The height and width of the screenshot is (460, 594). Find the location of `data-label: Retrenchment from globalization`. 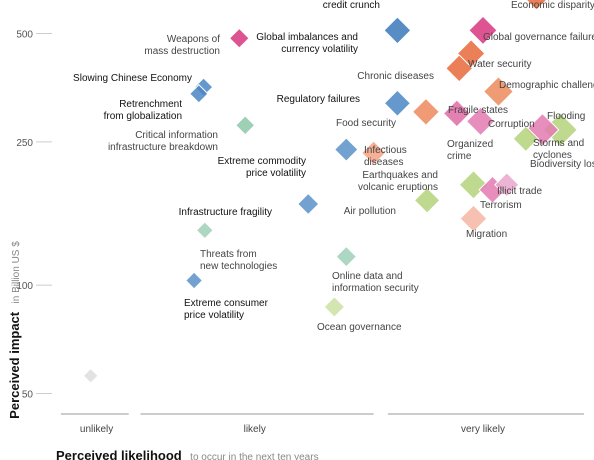

data-label: Retrenchment from globalization is located at coordinates (143, 110).